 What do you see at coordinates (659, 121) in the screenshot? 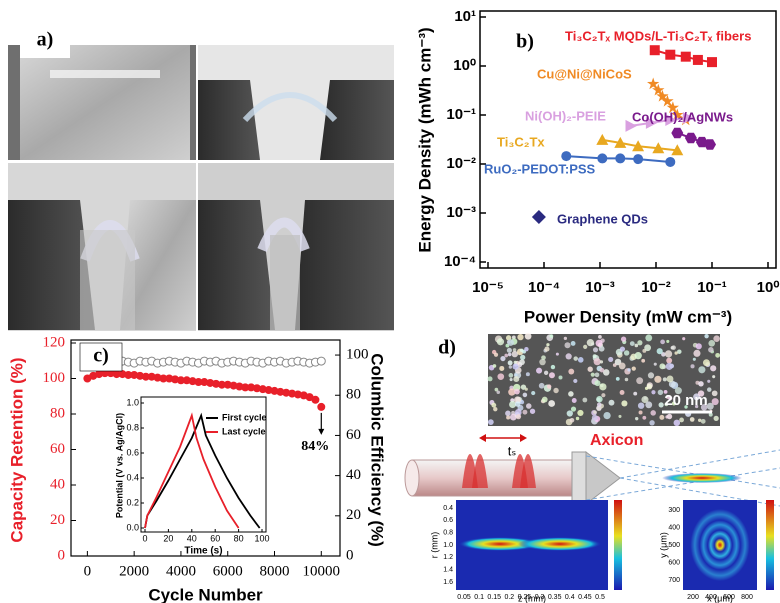
I see `series-line` at bounding box center [659, 121].